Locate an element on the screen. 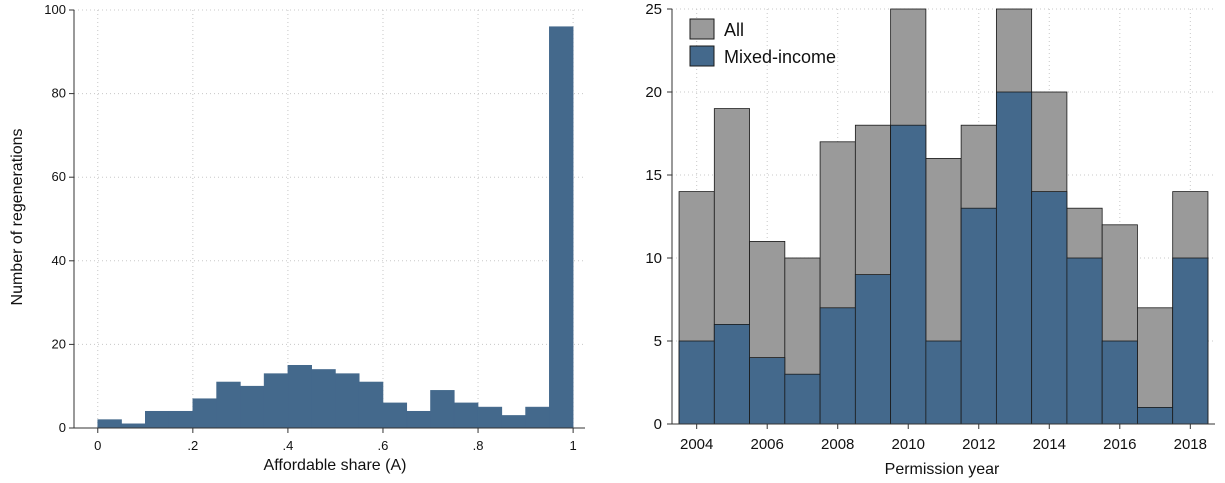  right-x-tick-label: 2008 is located at coordinates (837, 444).